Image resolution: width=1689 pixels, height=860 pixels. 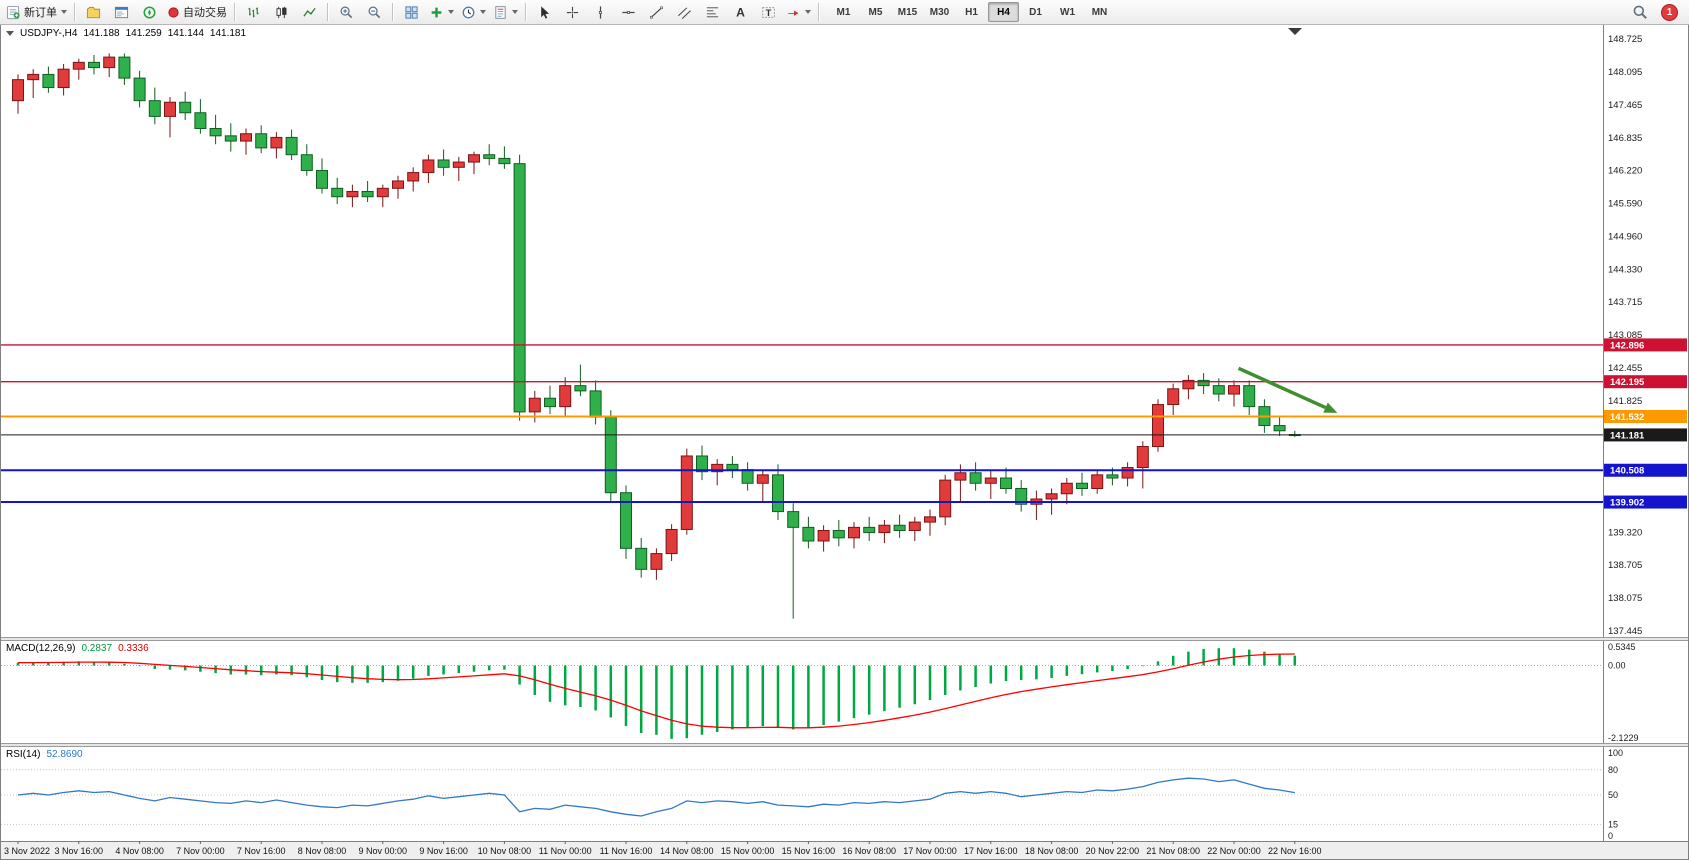 I want to click on trend-arrow-annotation, so click(x=1287, y=389).